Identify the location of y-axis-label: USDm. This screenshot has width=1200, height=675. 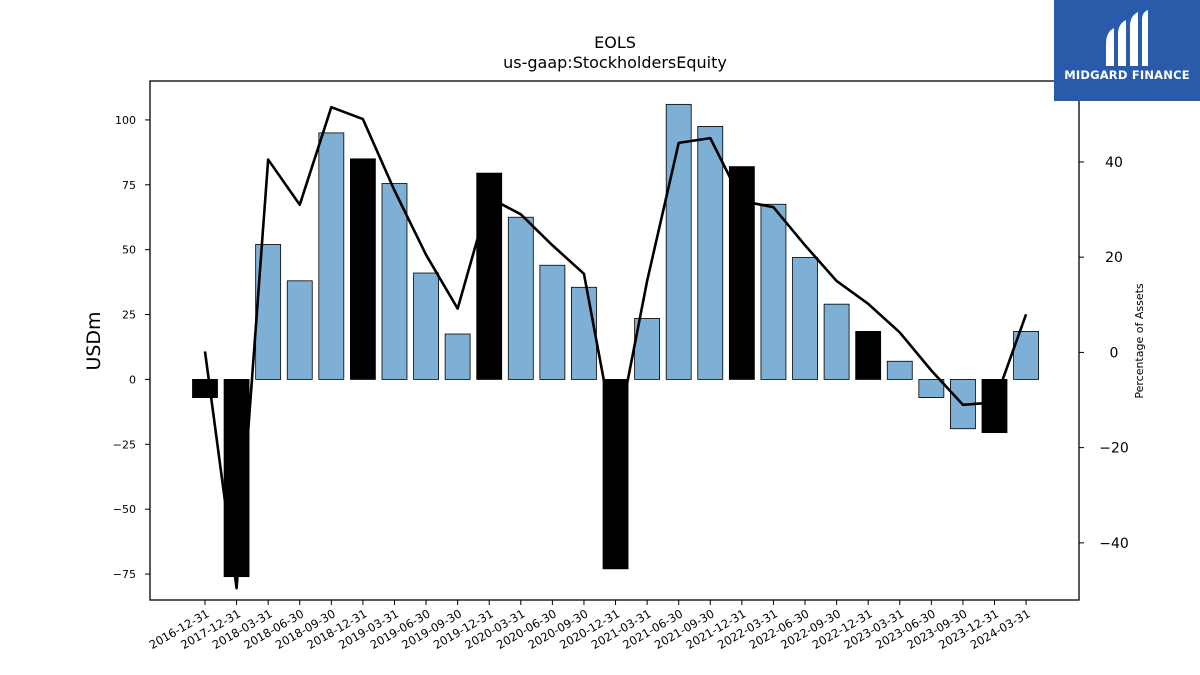
(94, 340).